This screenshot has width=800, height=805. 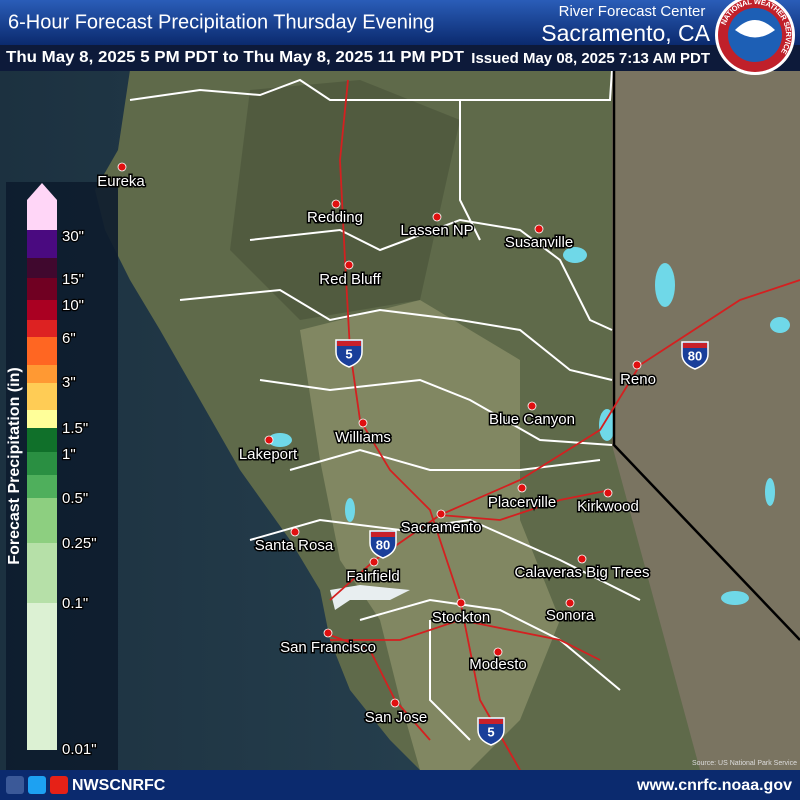 I want to click on city-label: Kirkwood, so click(x=608, y=506).